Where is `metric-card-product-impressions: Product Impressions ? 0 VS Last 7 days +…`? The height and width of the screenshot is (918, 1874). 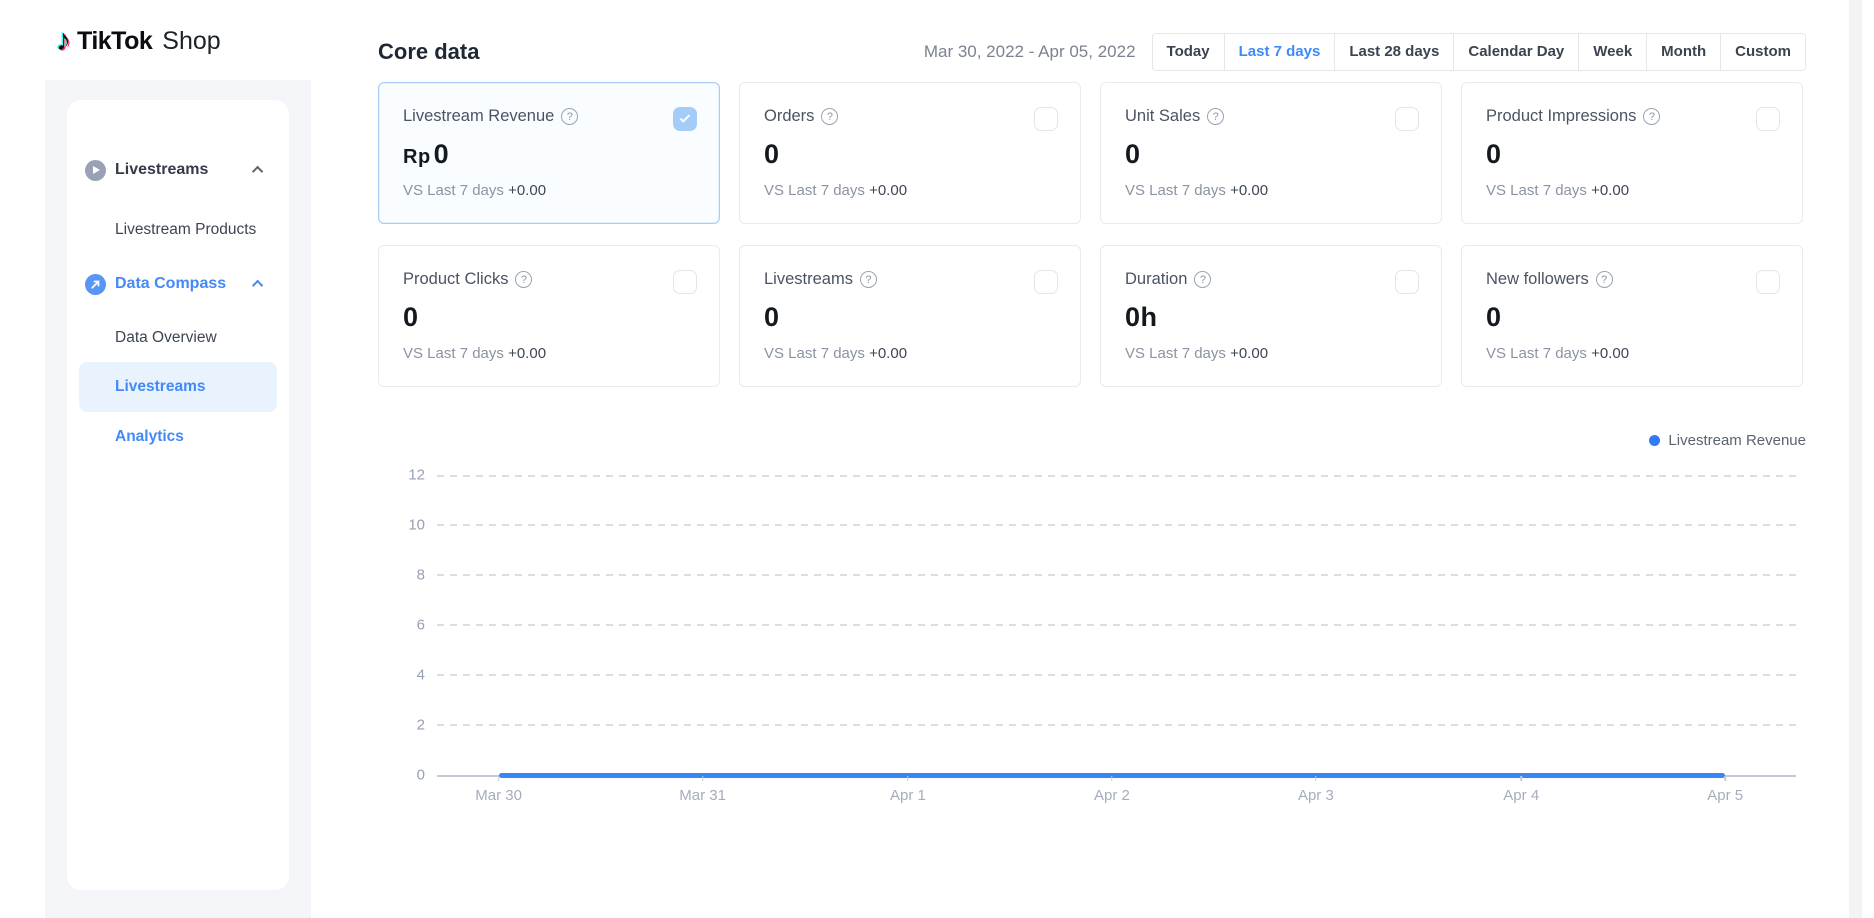
metric-card-product-impressions: Product Impressions ? 0 VS Last 7 days +… is located at coordinates (1632, 153).